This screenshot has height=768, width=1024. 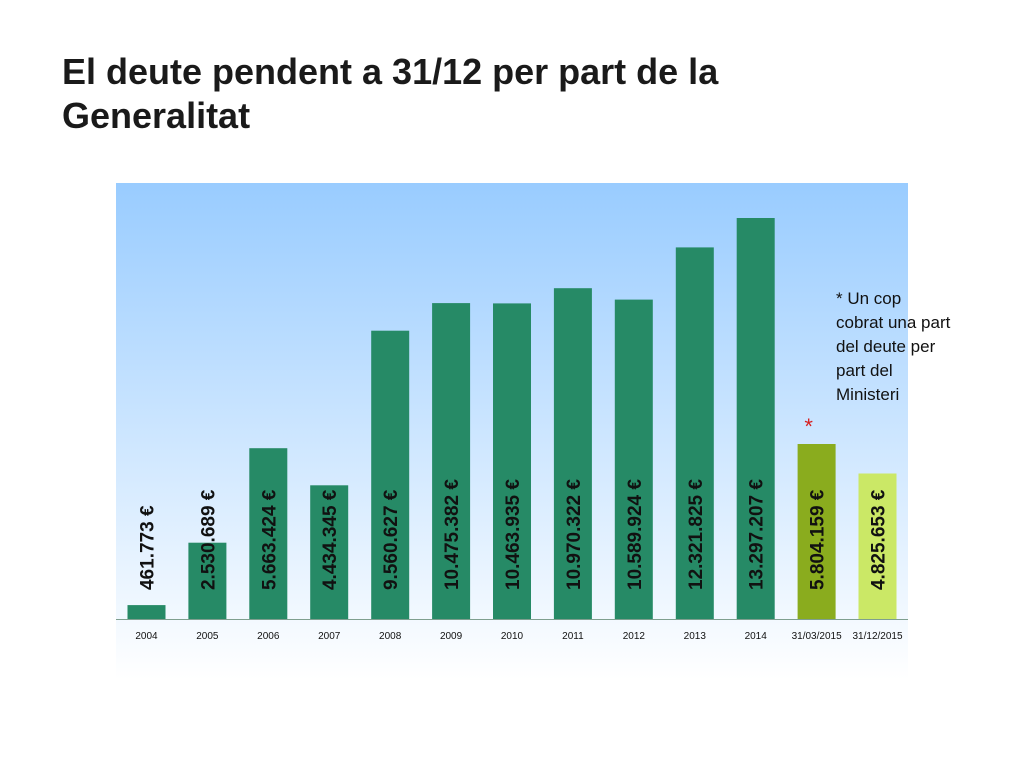 What do you see at coordinates (512, 636) in the screenshot?
I see `x-tick-label: 2010` at bounding box center [512, 636].